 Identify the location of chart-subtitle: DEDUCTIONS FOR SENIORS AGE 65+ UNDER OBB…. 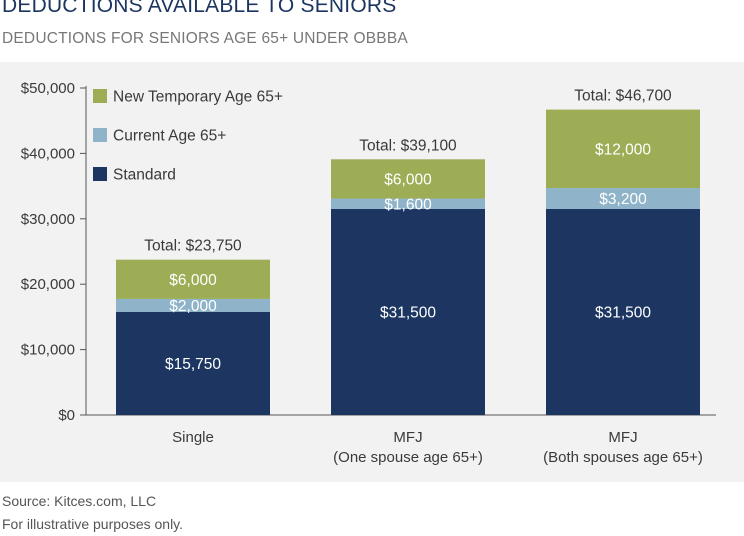
(205, 38).